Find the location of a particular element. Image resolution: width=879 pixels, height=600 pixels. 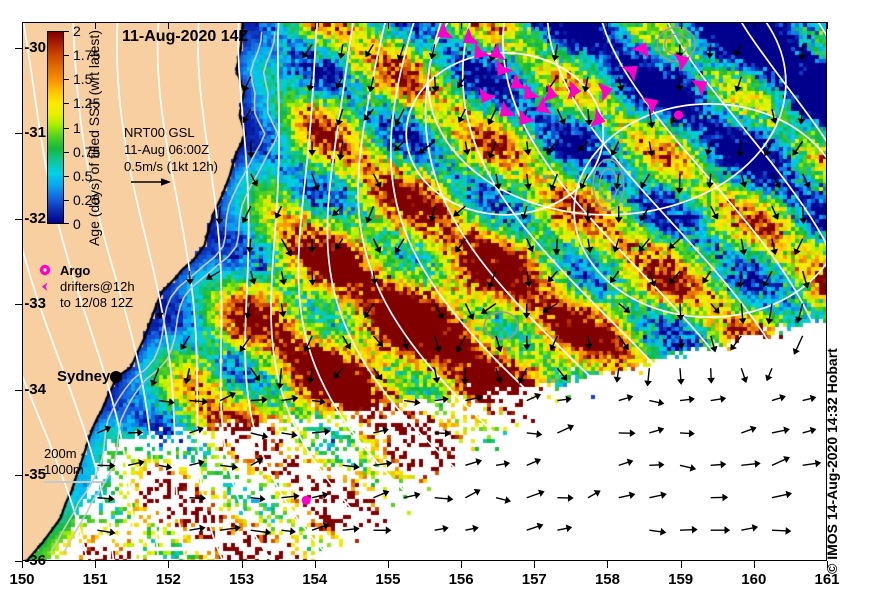

legend-row-argo: Argo is located at coordinates (86, 271).